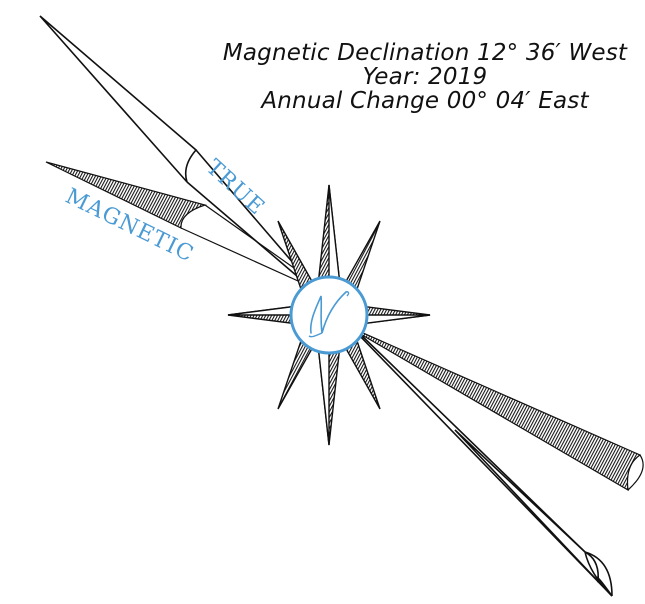 The height and width of the screenshot is (604, 645). I want to click on true-north-label-text: TRUE, so click(234, 188).